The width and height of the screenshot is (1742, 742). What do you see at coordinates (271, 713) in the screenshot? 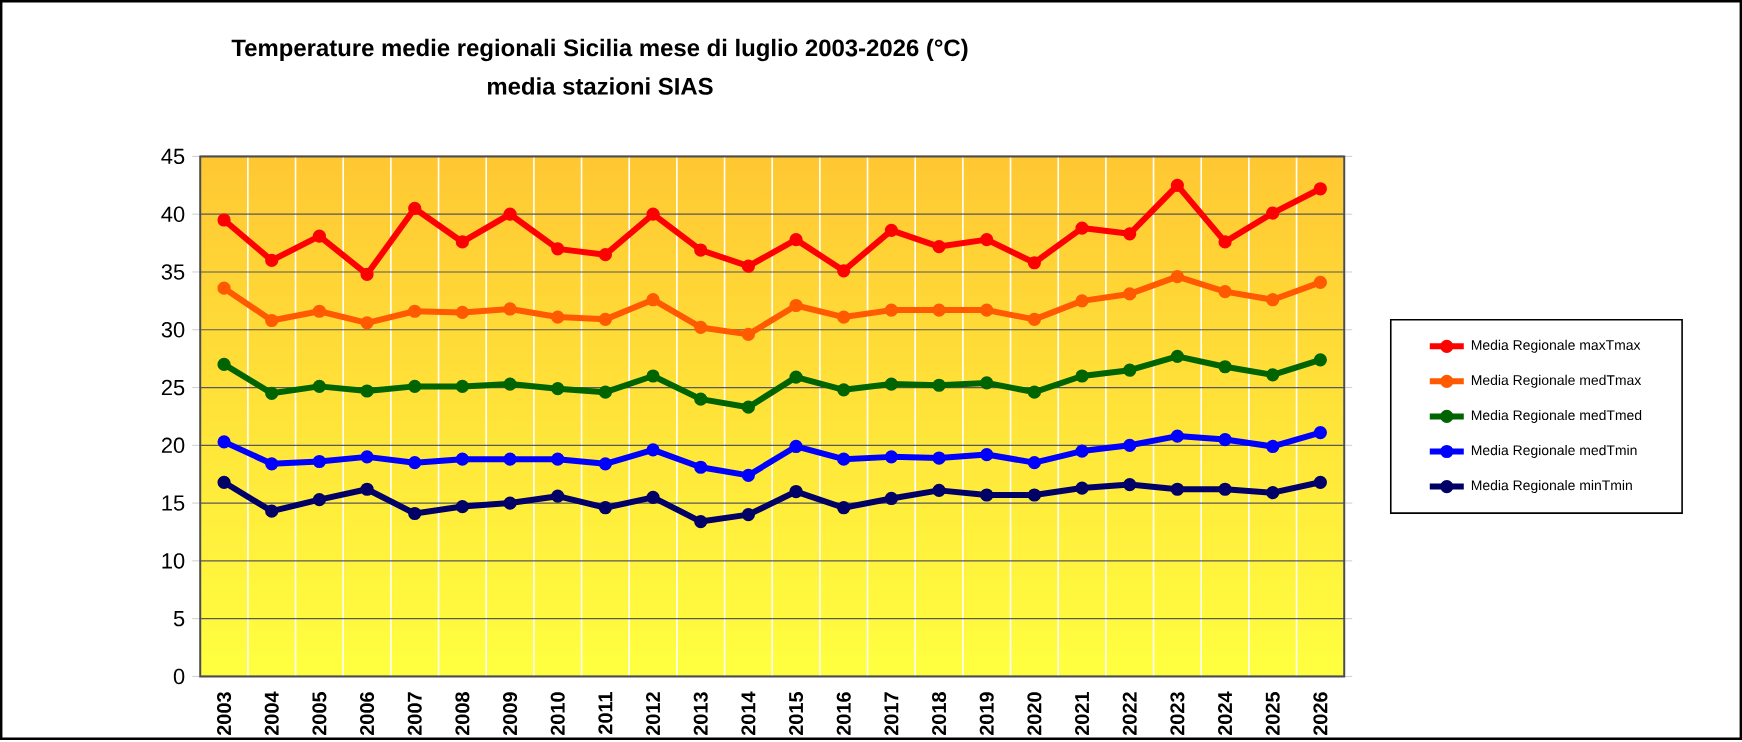
I see `x-tick-label: 2004` at bounding box center [271, 713].